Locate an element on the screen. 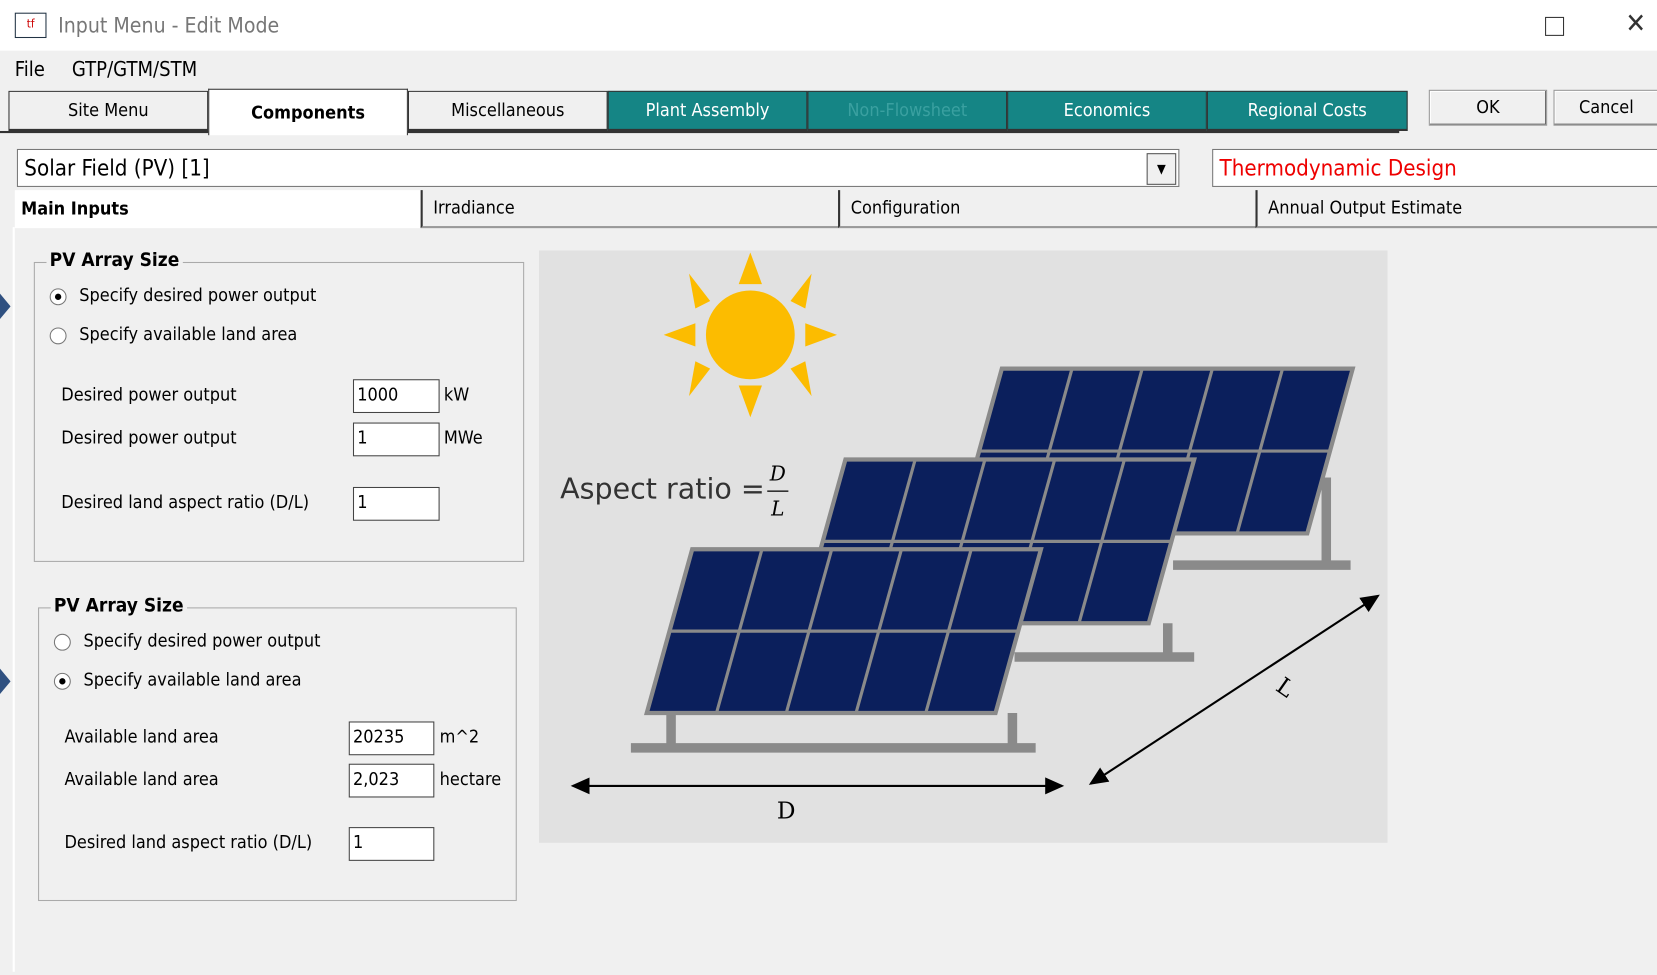  close-button: ✕ is located at coordinates (1636, 24).